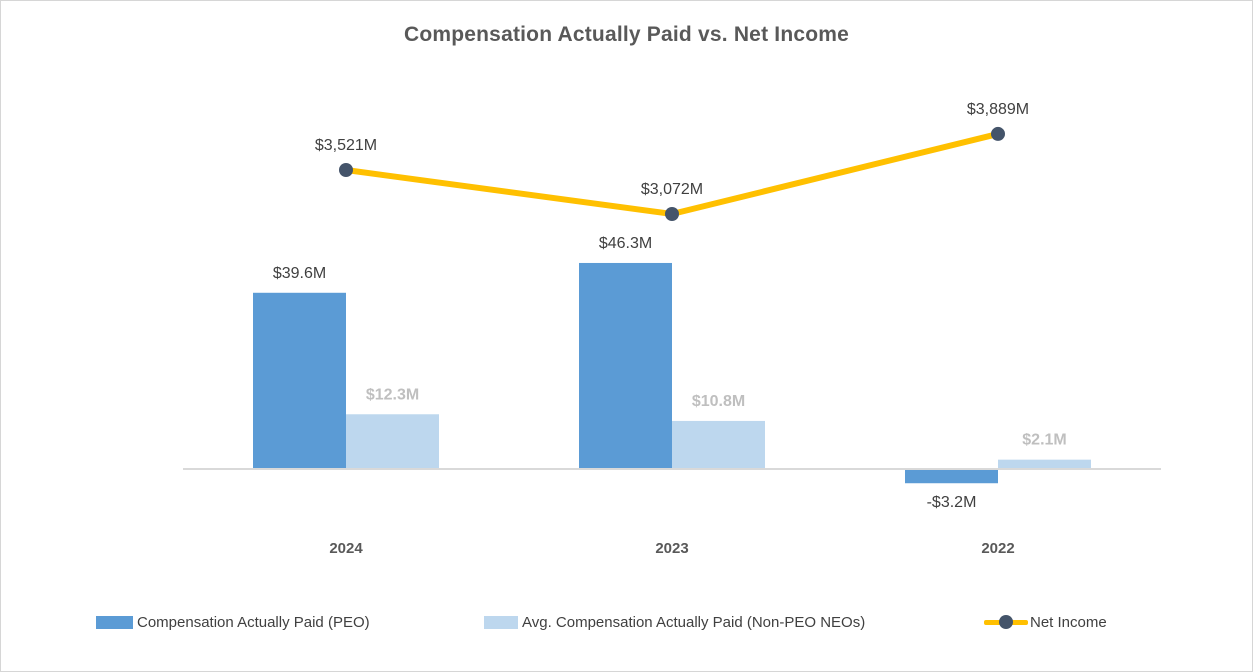 This screenshot has width=1253, height=672. What do you see at coordinates (997, 548) in the screenshot?
I see `category-label-2022: 2022` at bounding box center [997, 548].